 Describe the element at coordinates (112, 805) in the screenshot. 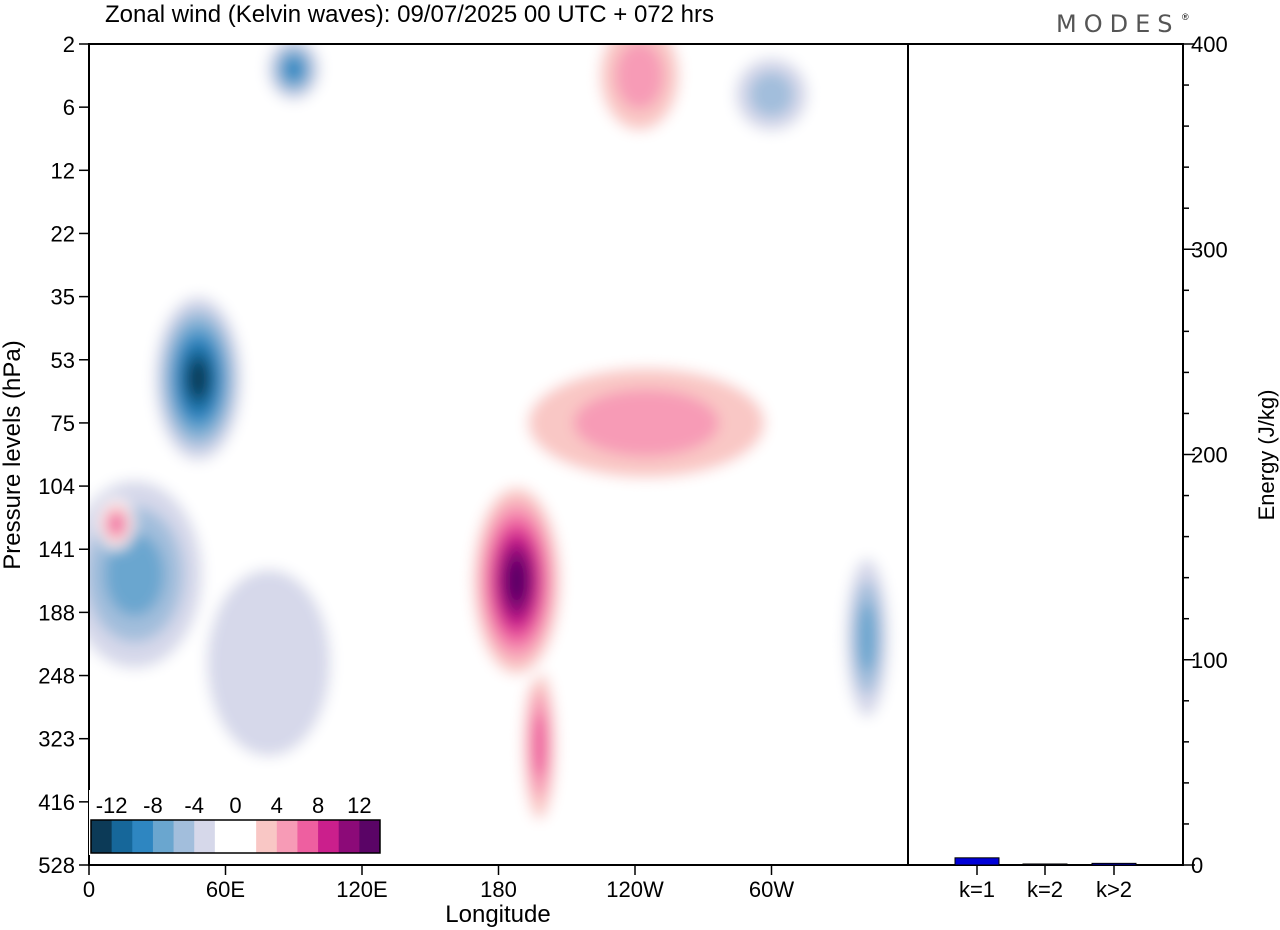

I see `colorbar-label: -12` at that location.